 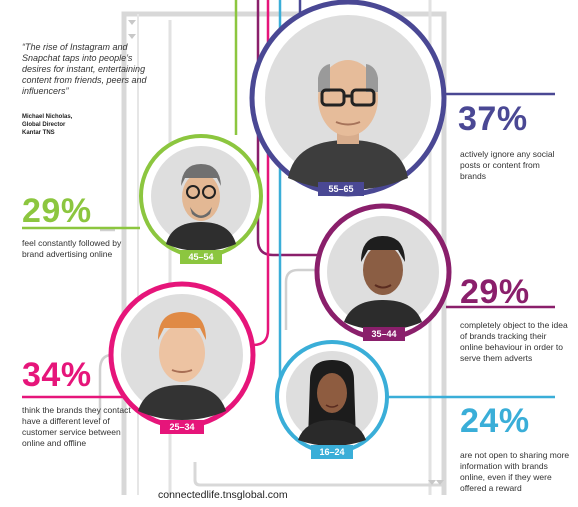 I want to click on stat-percent-16-24: 24%, so click(x=495, y=421).